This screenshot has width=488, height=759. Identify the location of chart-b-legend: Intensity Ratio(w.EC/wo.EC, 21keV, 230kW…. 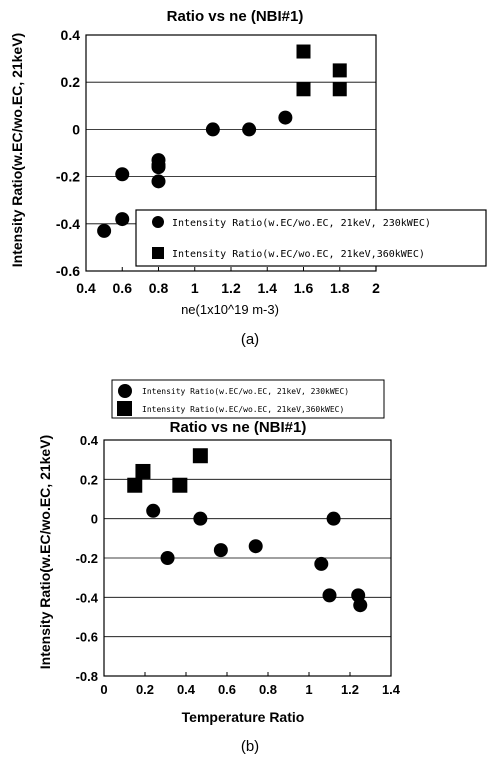
(248, 399).